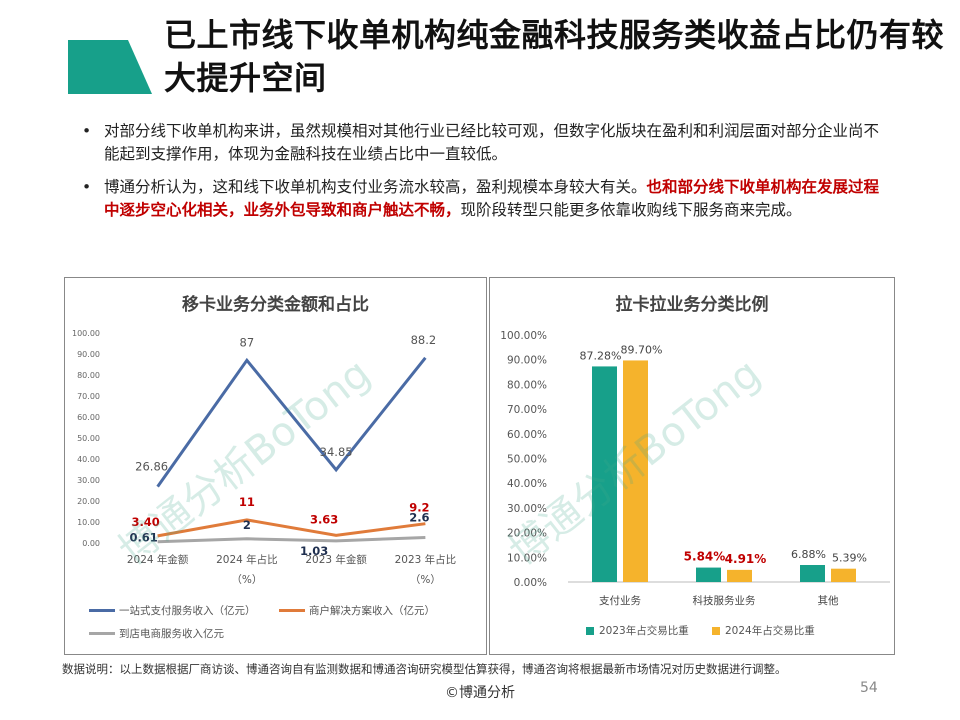 The image size is (960, 720). I want to click on legend-label-merchant: 商户解决方案收入（亿元）, so click(372, 611).